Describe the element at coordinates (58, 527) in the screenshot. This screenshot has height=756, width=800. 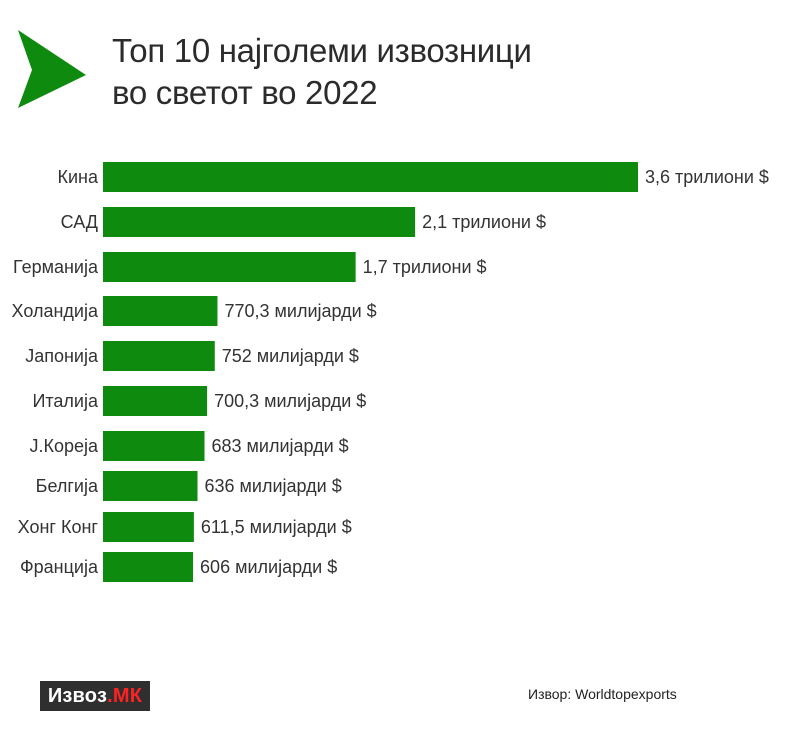
I see `category-label: Хонг Конг` at that location.